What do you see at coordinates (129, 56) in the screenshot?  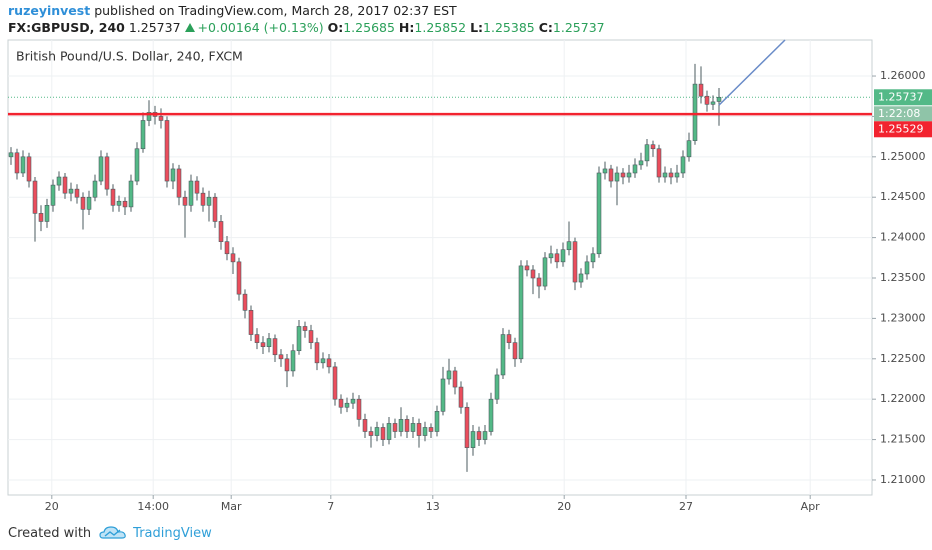 I see `chart-title: British Pound/U.S. Dollar, 240, FXCM` at bounding box center [129, 56].